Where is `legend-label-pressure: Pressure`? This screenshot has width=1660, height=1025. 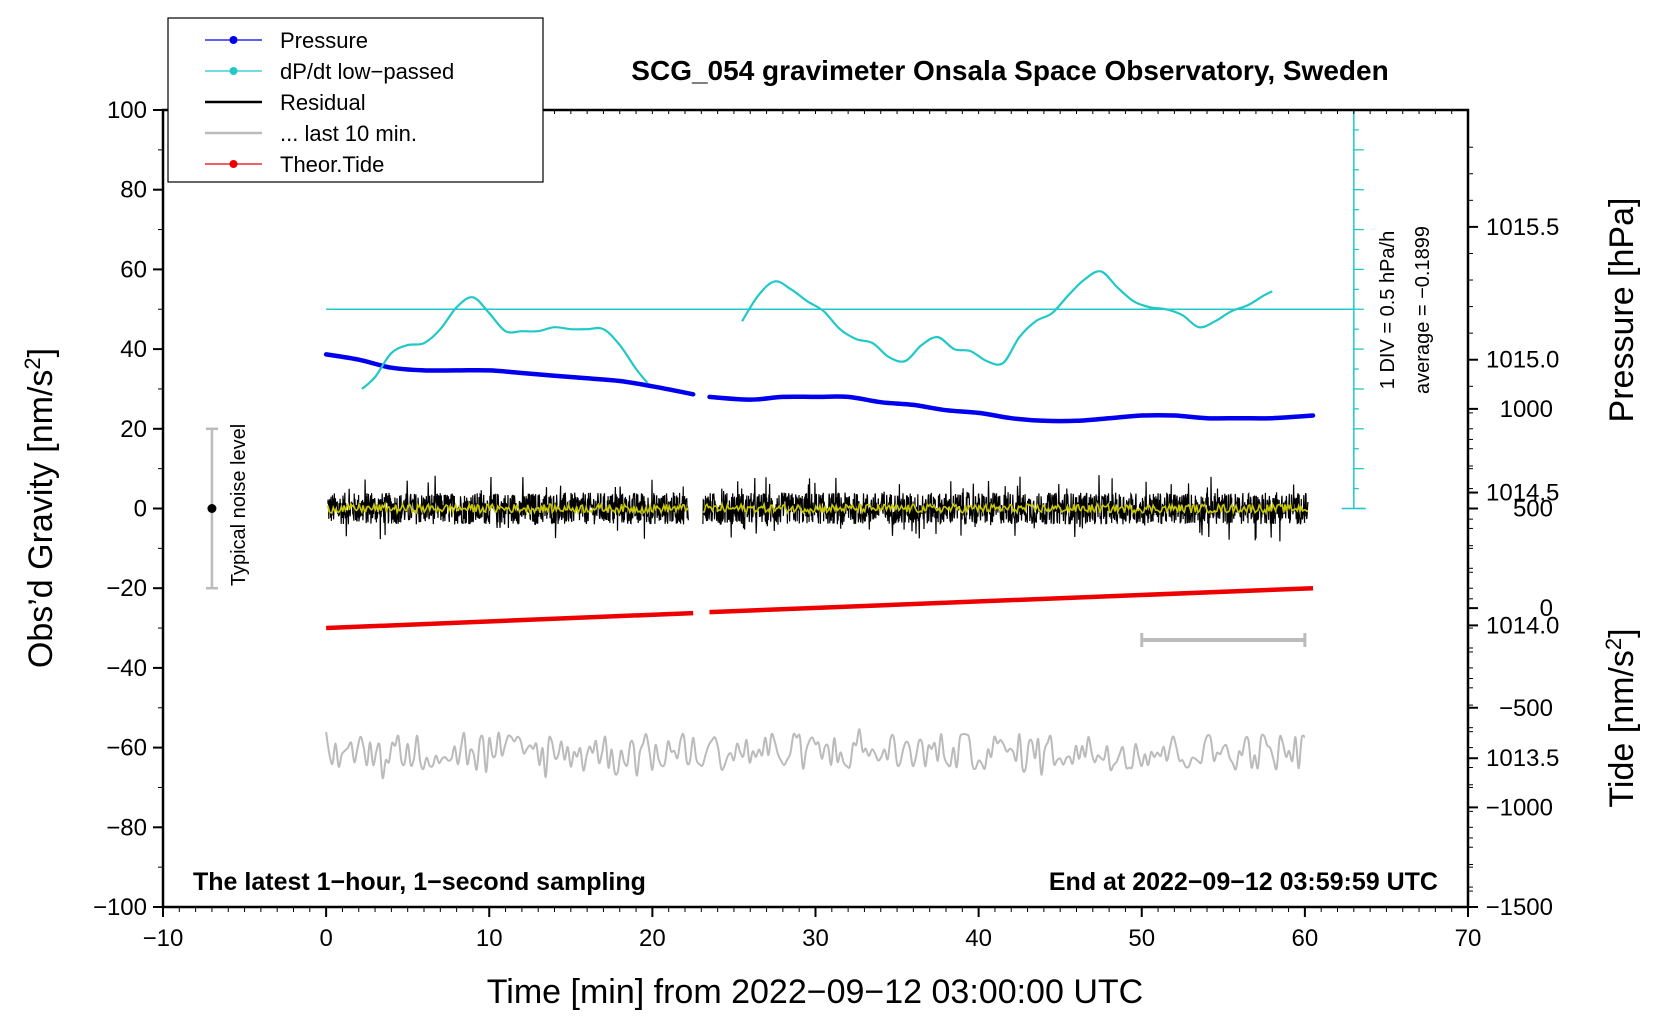
legend-label-pressure: Pressure is located at coordinates (324, 40).